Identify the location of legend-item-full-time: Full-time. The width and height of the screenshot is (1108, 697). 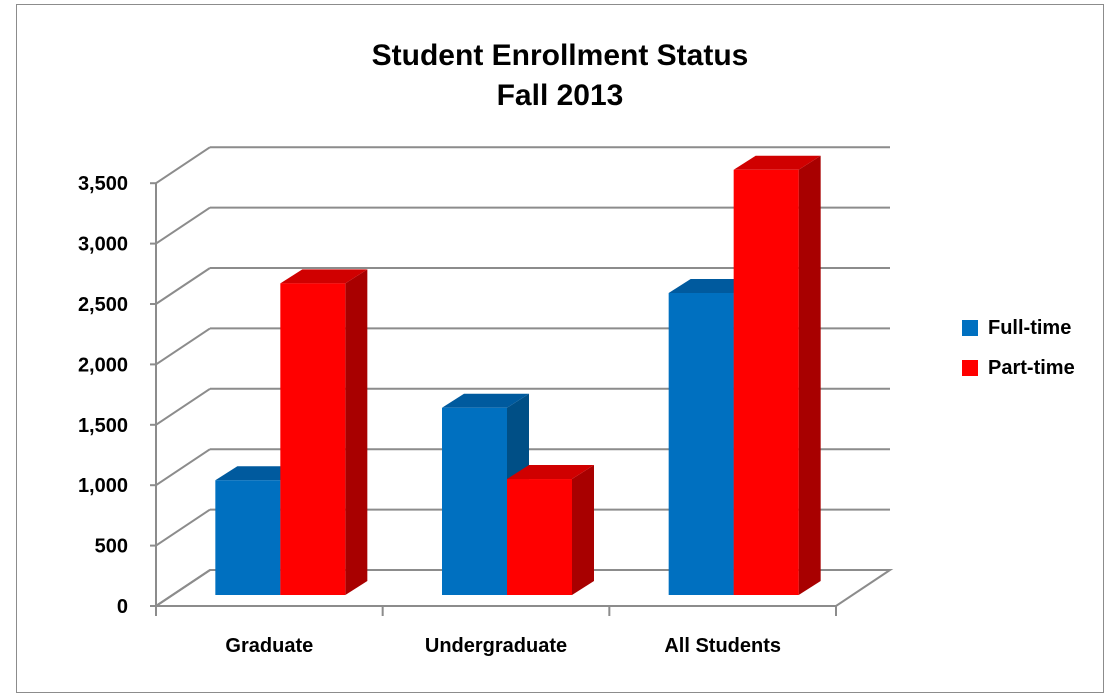
(1018, 327).